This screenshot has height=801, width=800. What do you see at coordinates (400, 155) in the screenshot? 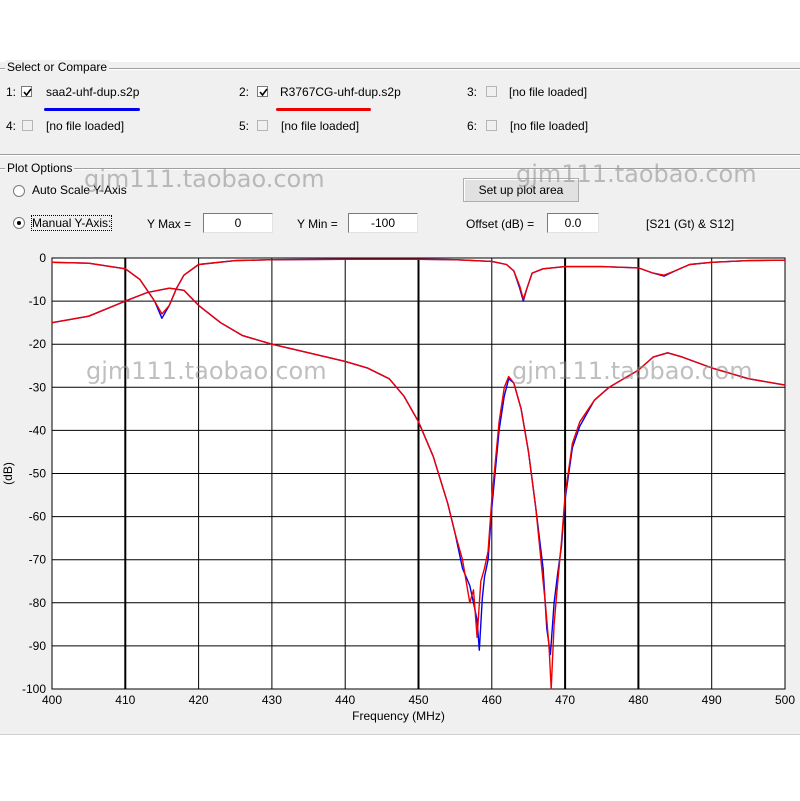
I see `divider-line` at bounding box center [400, 155].